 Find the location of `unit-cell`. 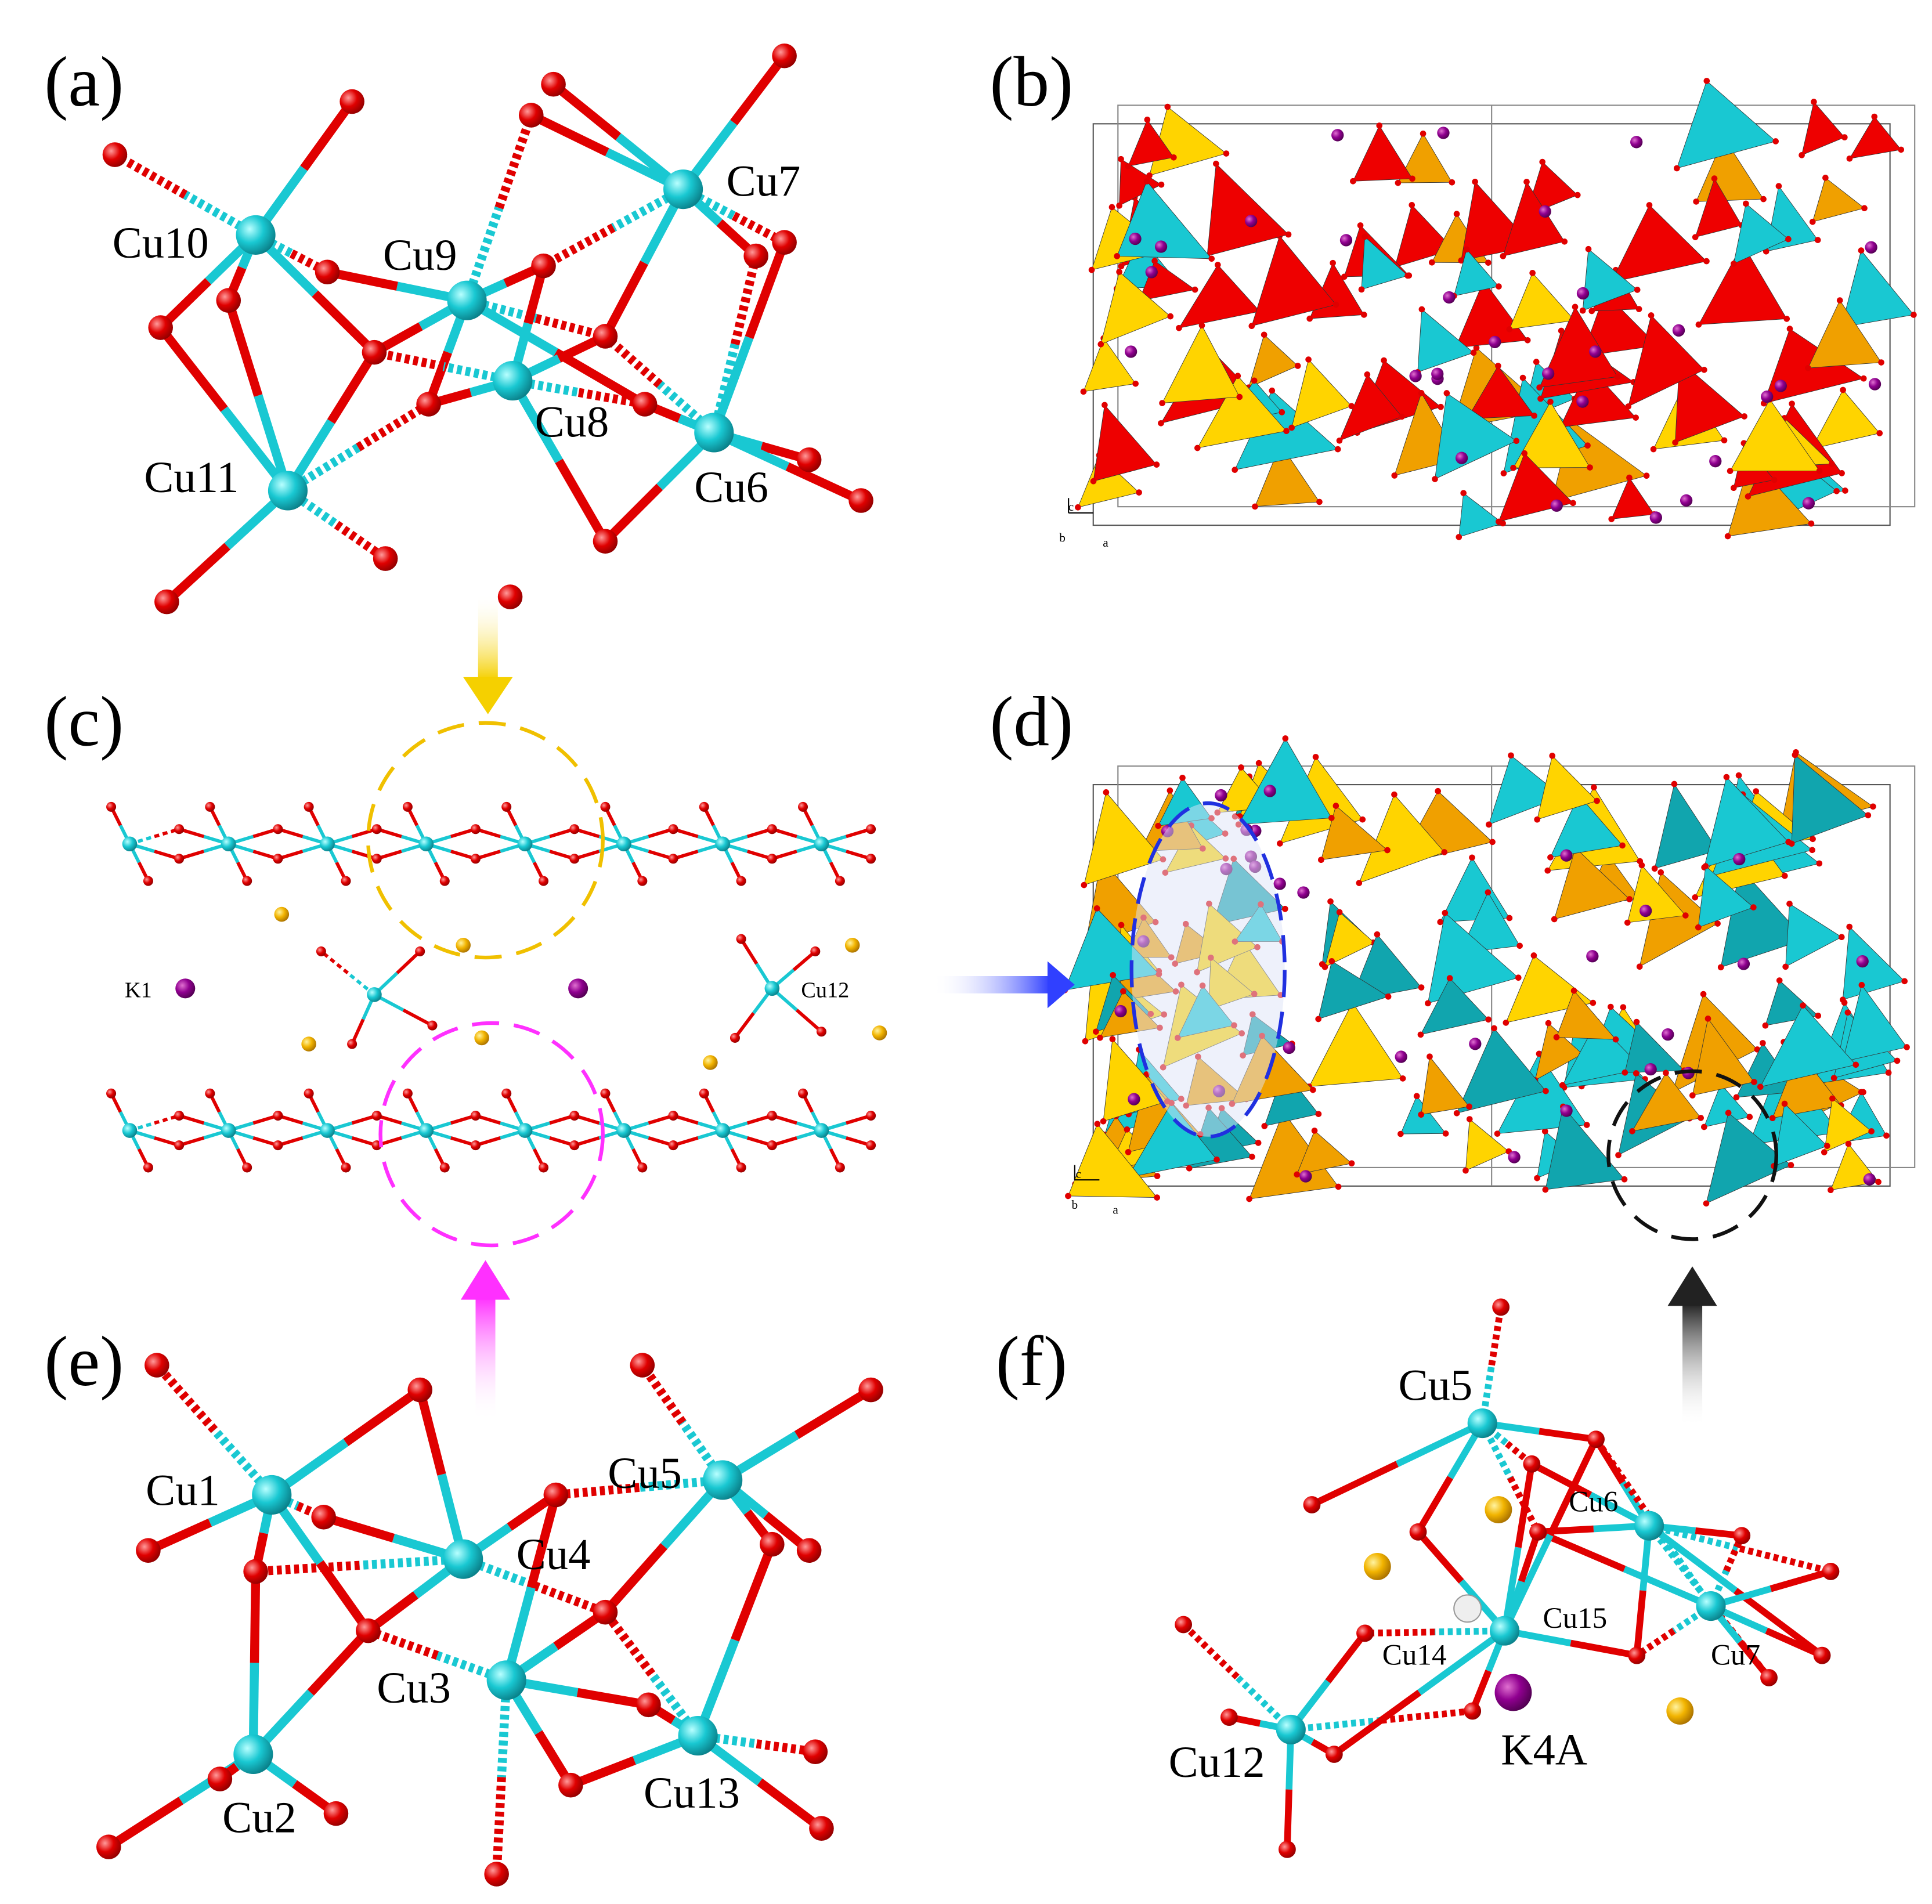

unit-cell is located at coordinates (1496, 309).